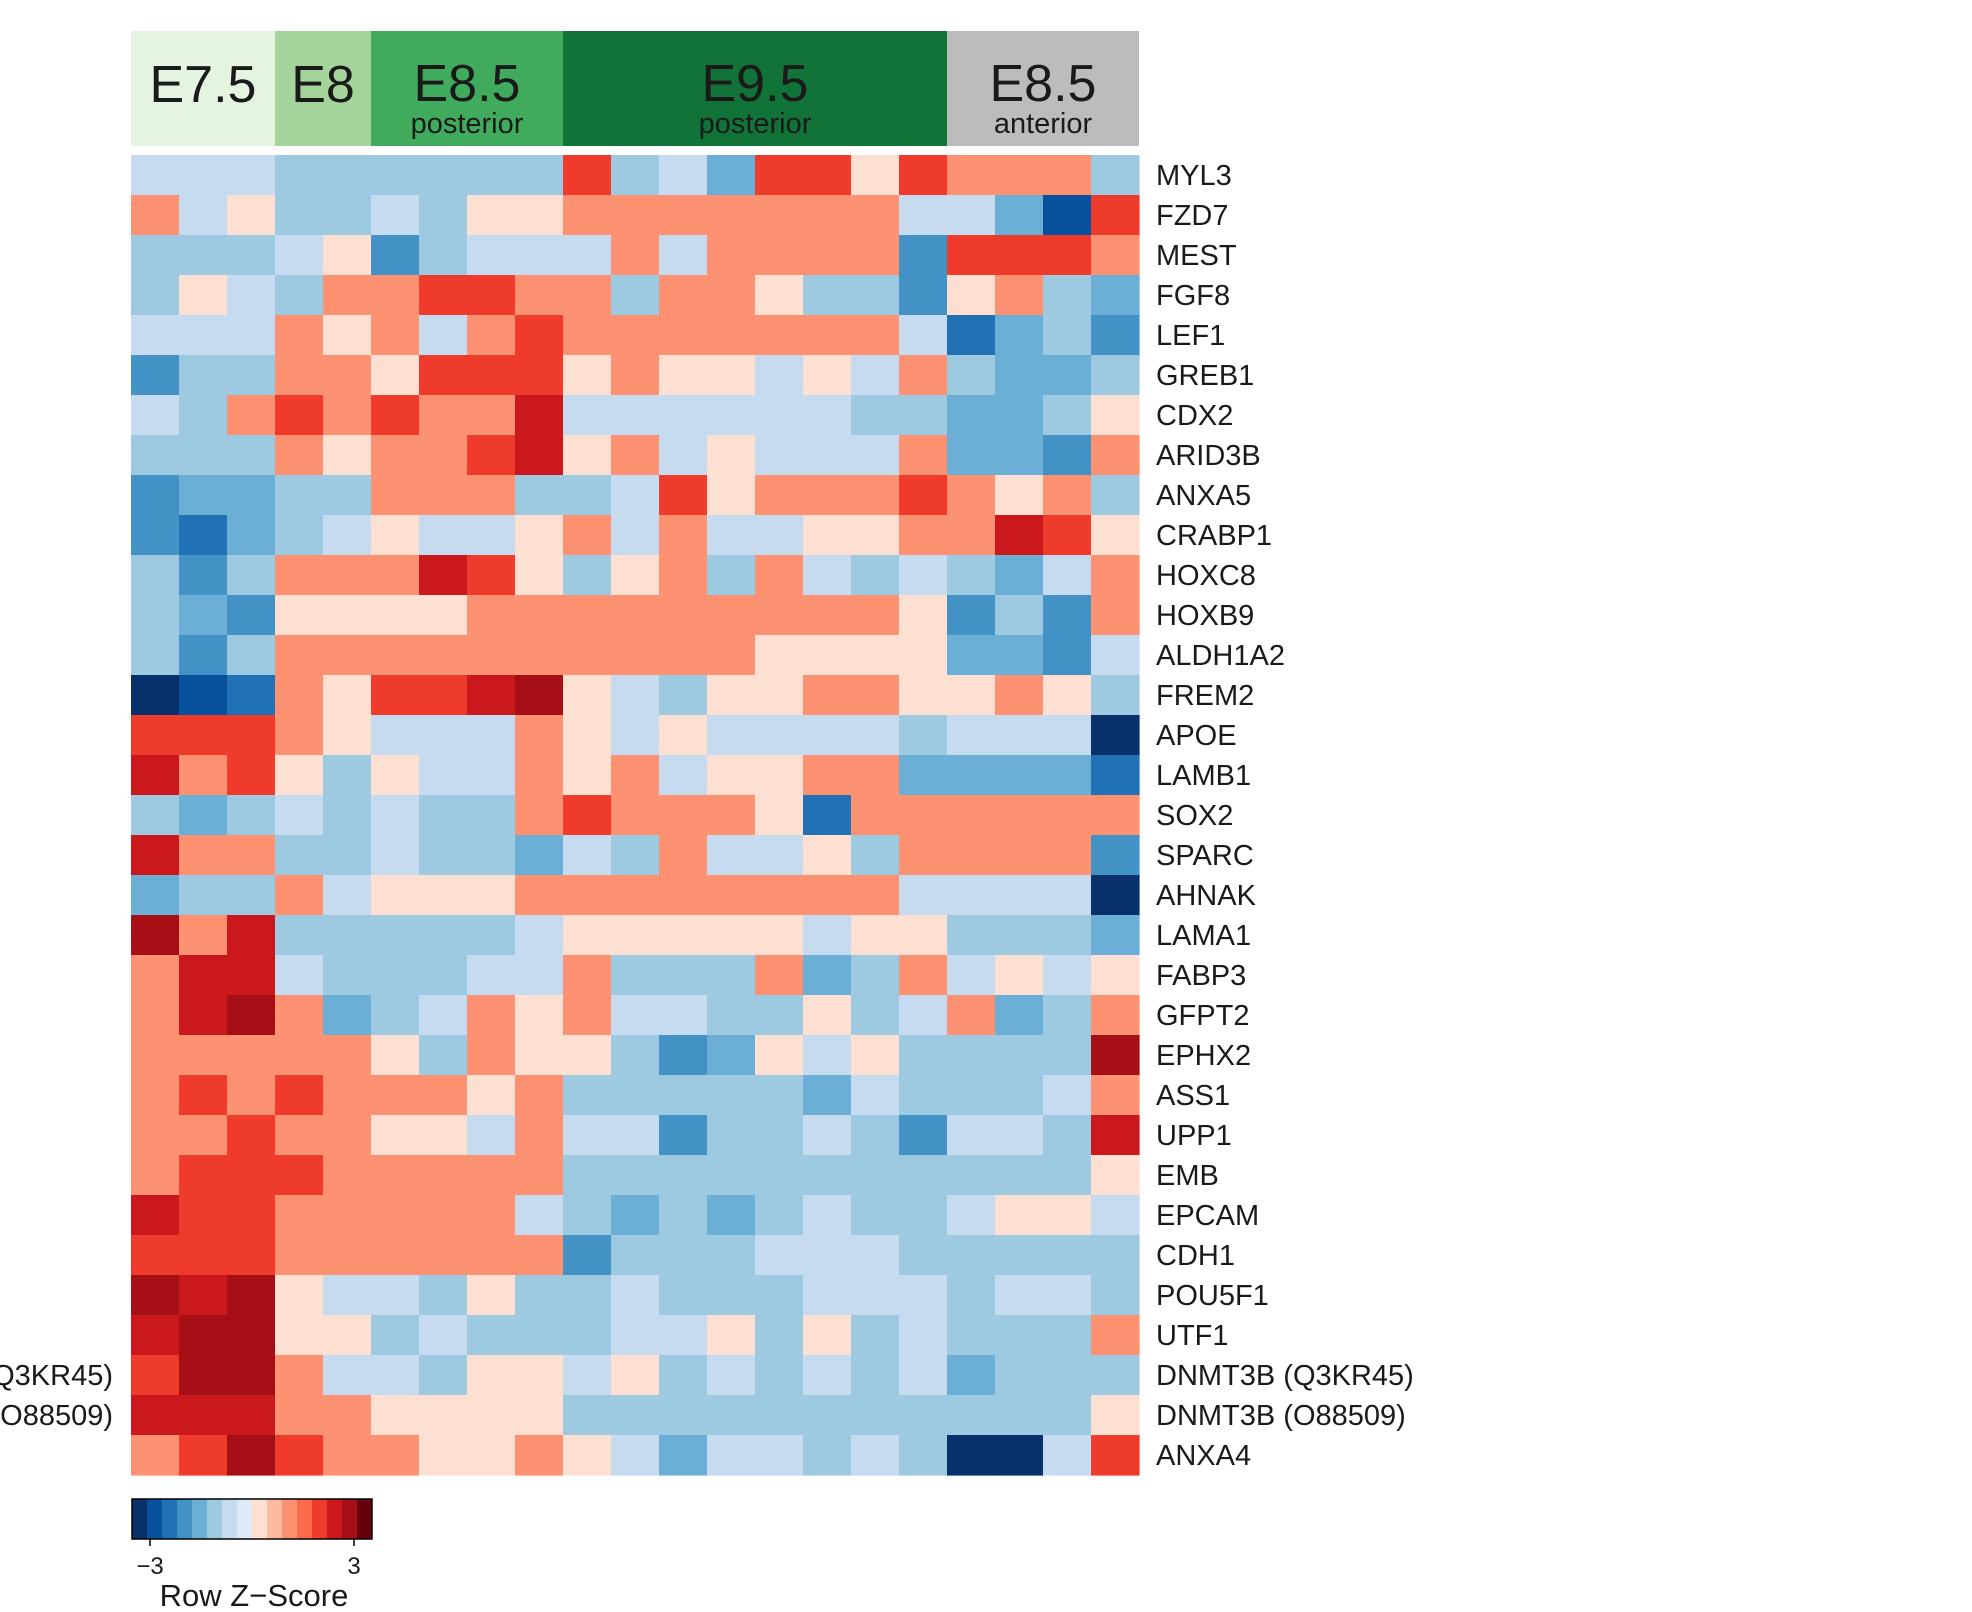  Describe the element at coordinates (1203, 776) in the screenshot. I see `row-label-lamb1: LAMB1` at that location.